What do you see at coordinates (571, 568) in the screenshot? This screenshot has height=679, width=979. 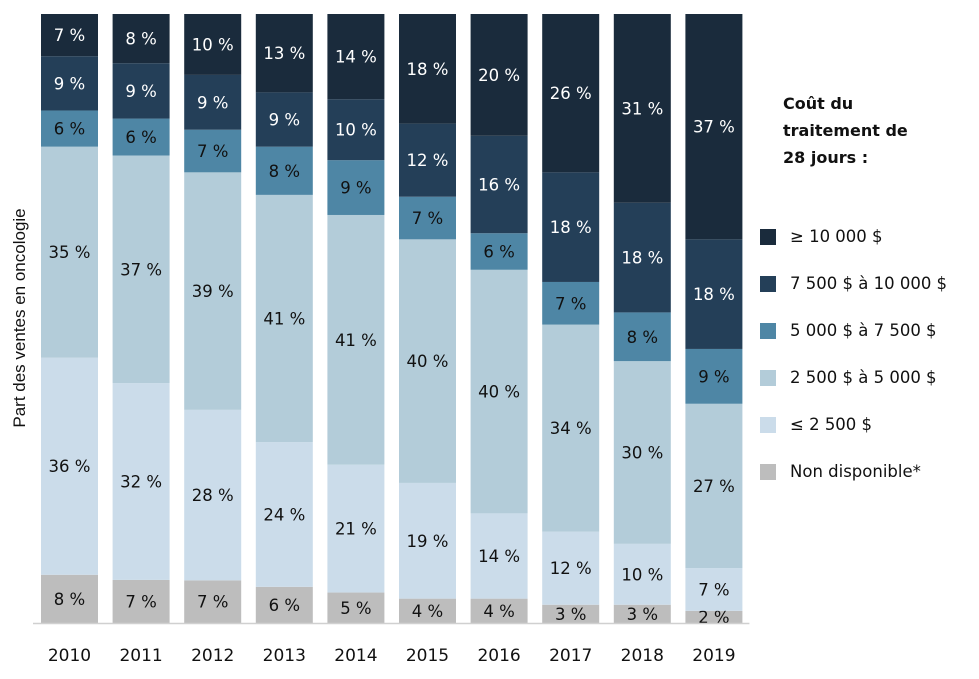 I see `data-label: 12 %` at bounding box center [571, 568].